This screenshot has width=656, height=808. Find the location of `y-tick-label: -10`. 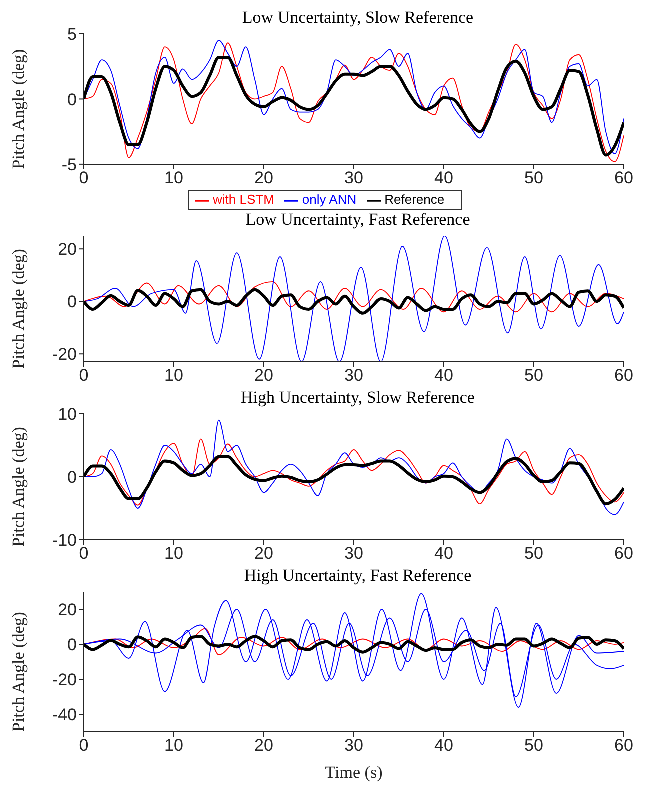

y-tick-label: -10 is located at coordinates (64, 540).